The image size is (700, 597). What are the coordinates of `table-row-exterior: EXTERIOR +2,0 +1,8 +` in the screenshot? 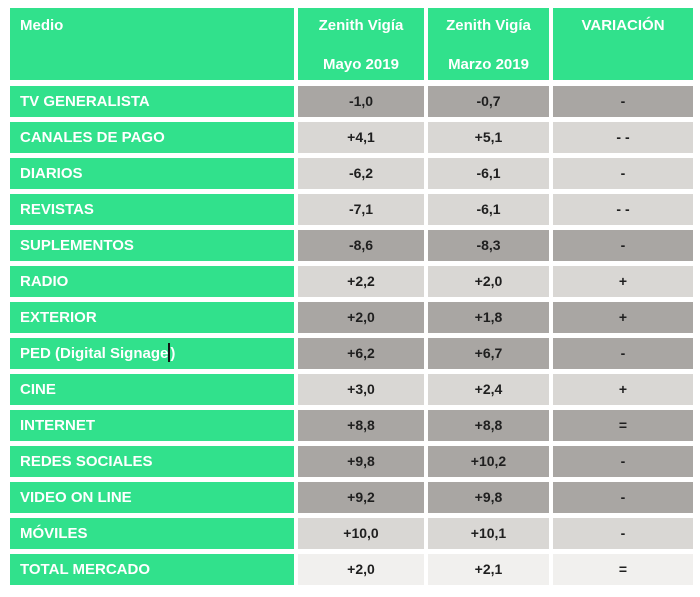 It's located at (351, 317).